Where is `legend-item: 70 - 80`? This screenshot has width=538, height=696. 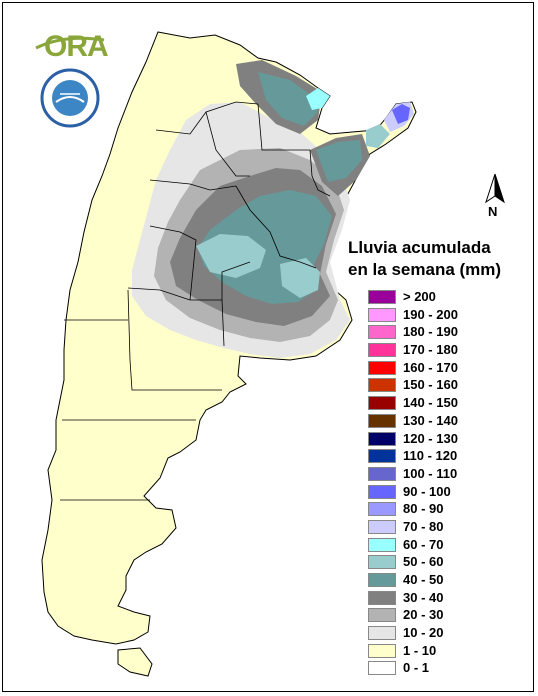
legend-item: 70 - 80 is located at coordinates (433, 527).